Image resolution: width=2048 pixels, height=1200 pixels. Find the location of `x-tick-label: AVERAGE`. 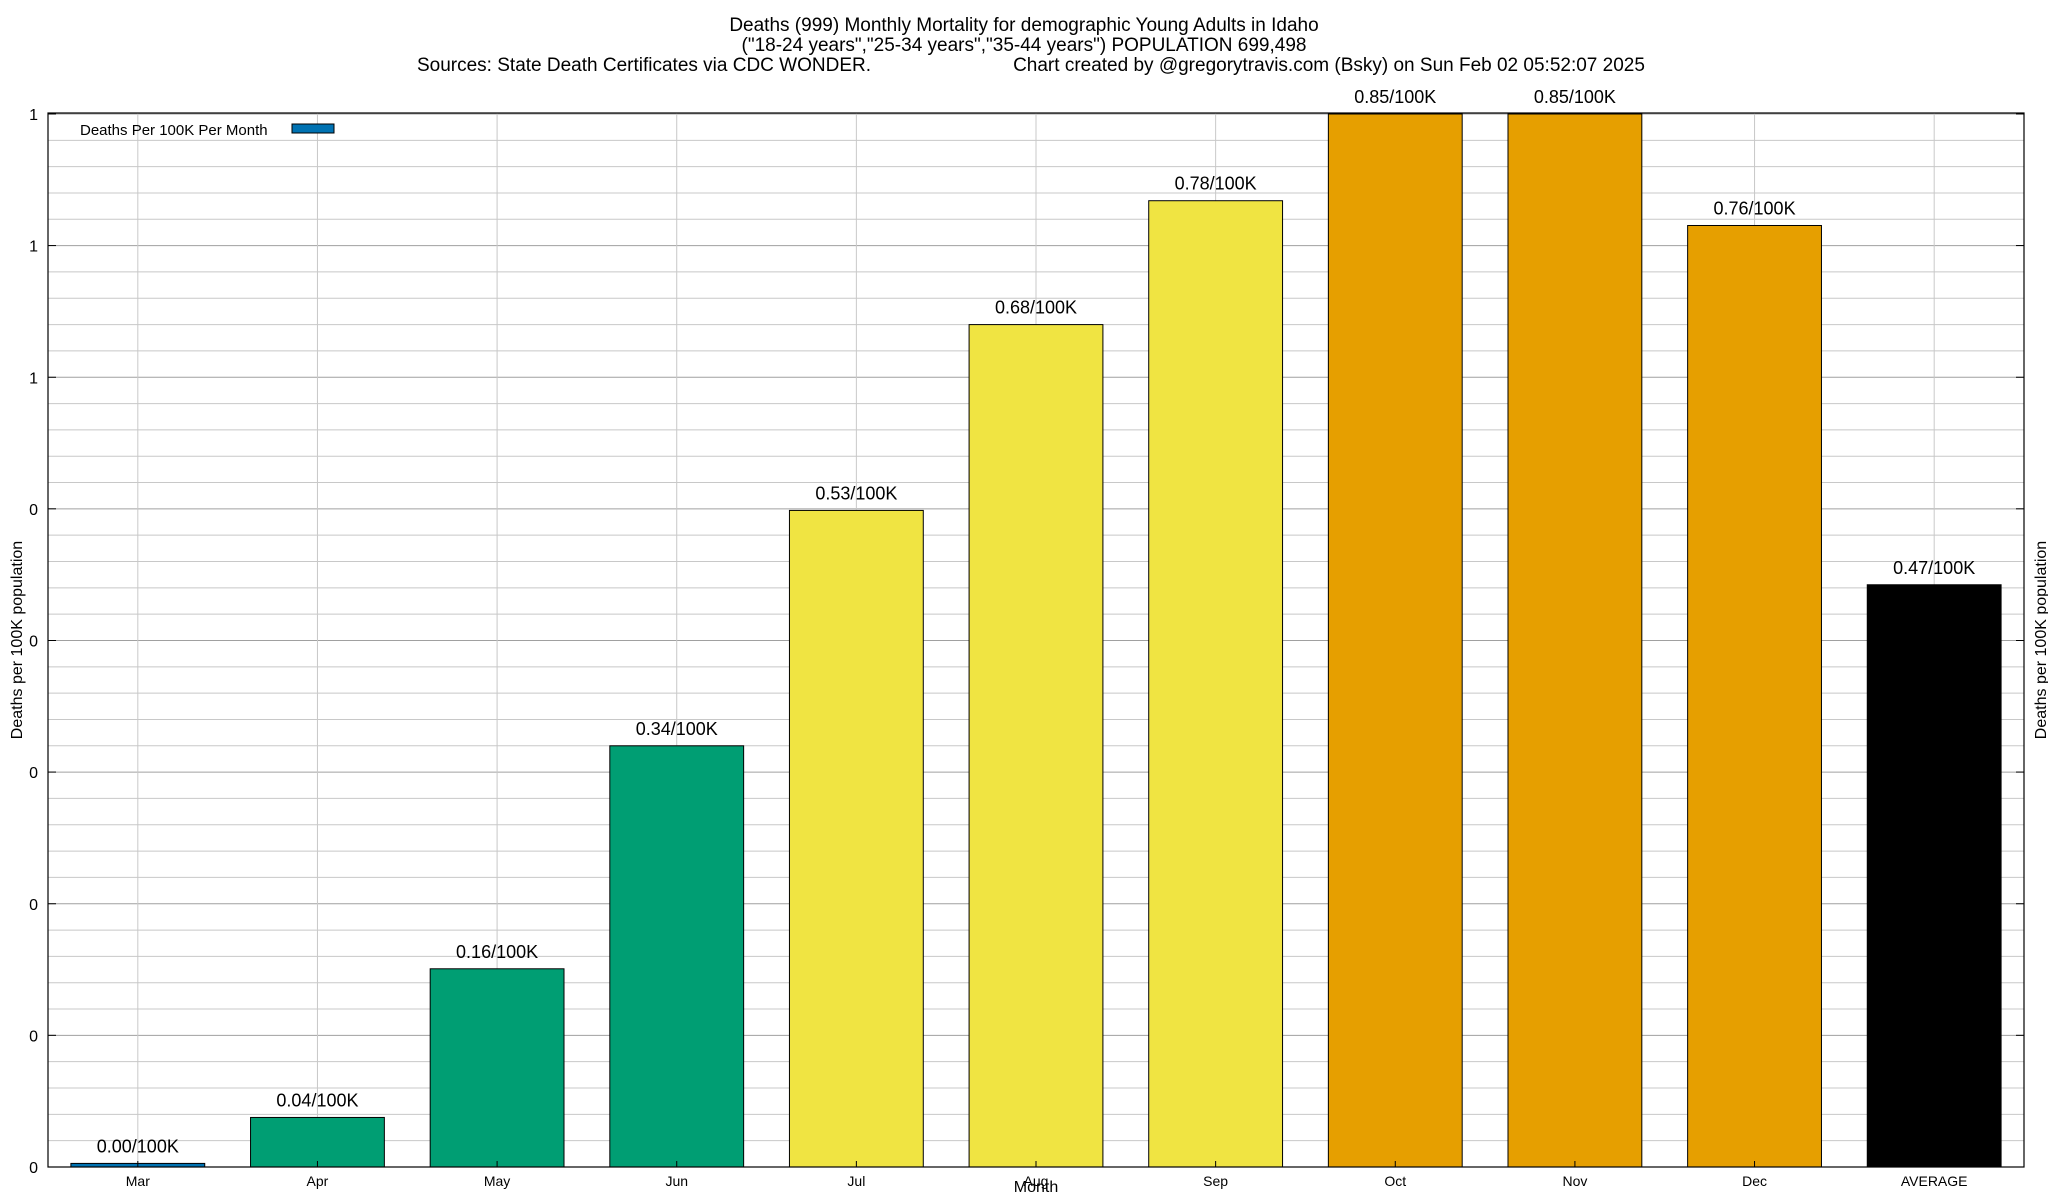

x-tick-label: AVERAGE is located at coordinates (1934, 1181).